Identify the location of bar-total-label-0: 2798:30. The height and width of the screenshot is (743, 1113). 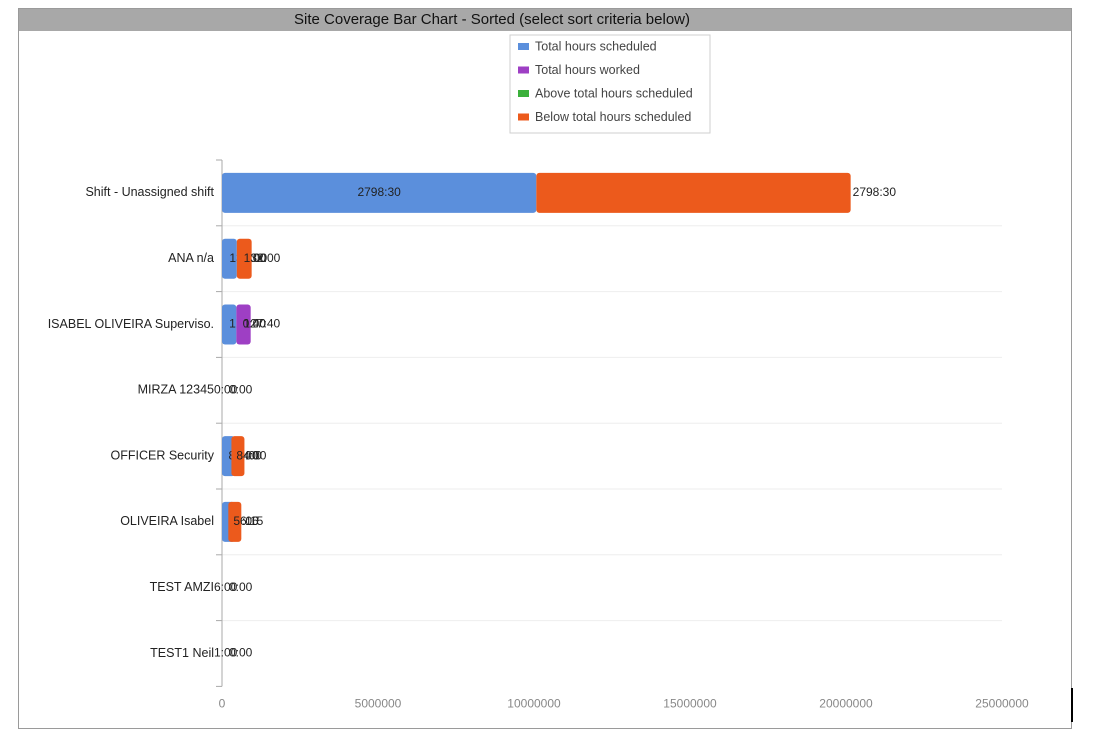
(875, 192).